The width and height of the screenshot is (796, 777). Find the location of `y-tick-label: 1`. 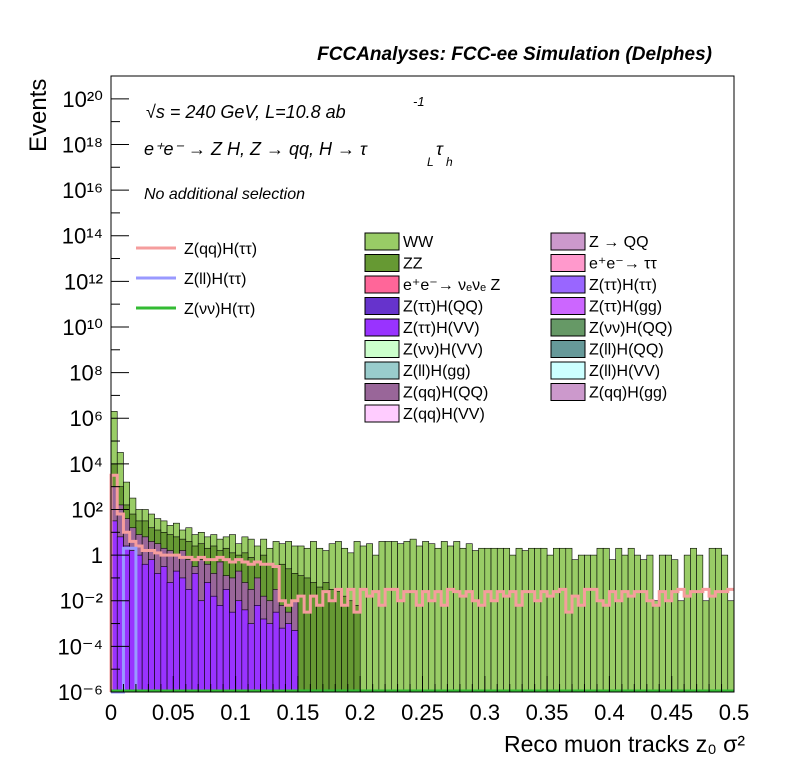

y-tick-label: 1 is located at coordinates (97, 555).